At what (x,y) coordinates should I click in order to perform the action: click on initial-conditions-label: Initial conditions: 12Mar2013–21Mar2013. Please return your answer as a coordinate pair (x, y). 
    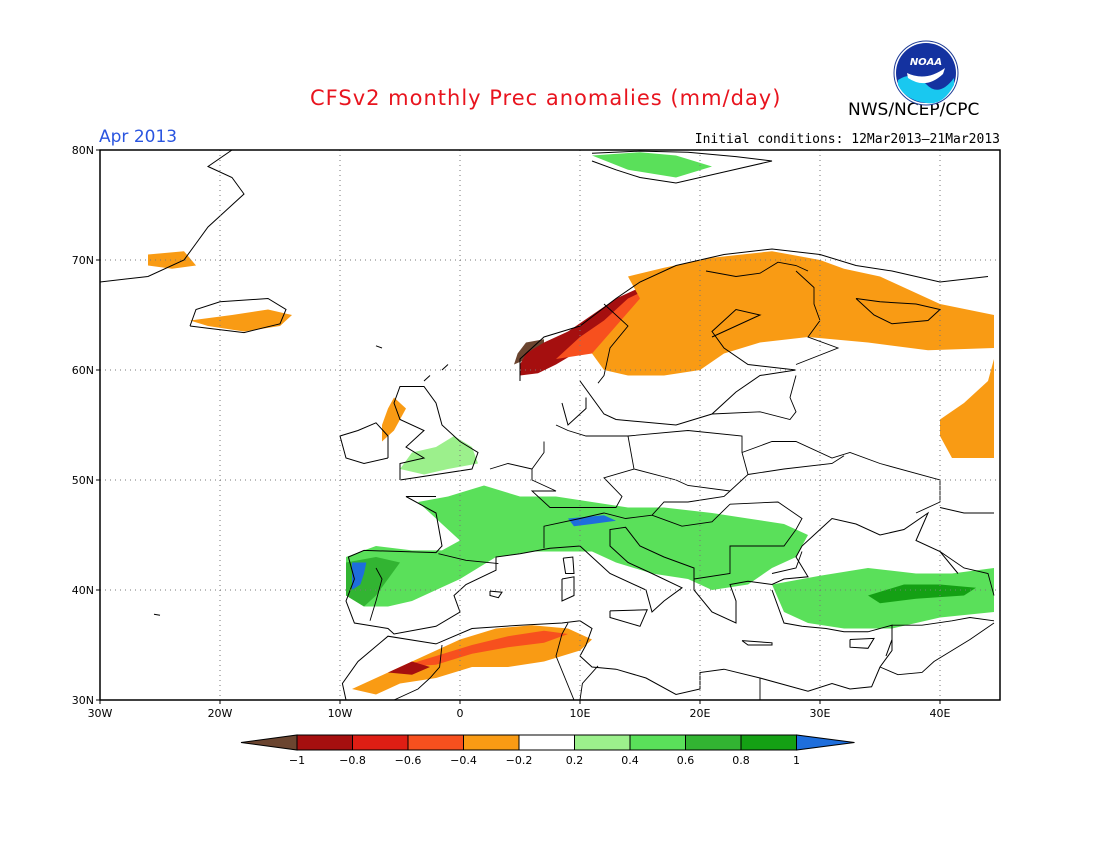
    Looking at the image, I should click on (847, 139).